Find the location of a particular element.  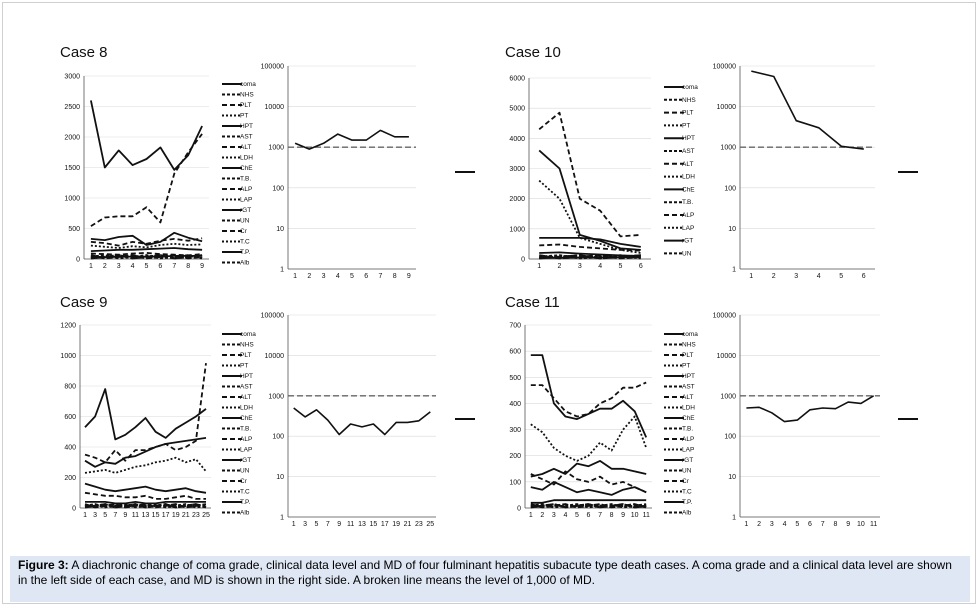

case-title: Case 10 is located at coordinates (533, 52).